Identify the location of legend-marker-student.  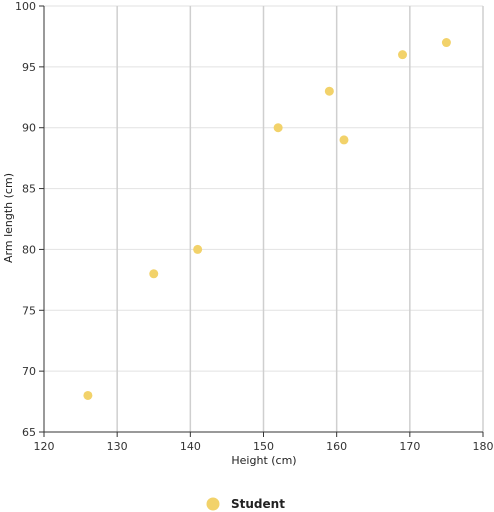
(213, 504).